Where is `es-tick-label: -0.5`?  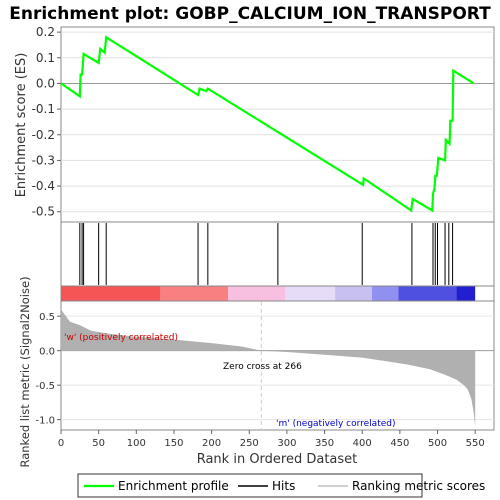
es-tick-label: -0.5 is located at coordinates (43, 212).